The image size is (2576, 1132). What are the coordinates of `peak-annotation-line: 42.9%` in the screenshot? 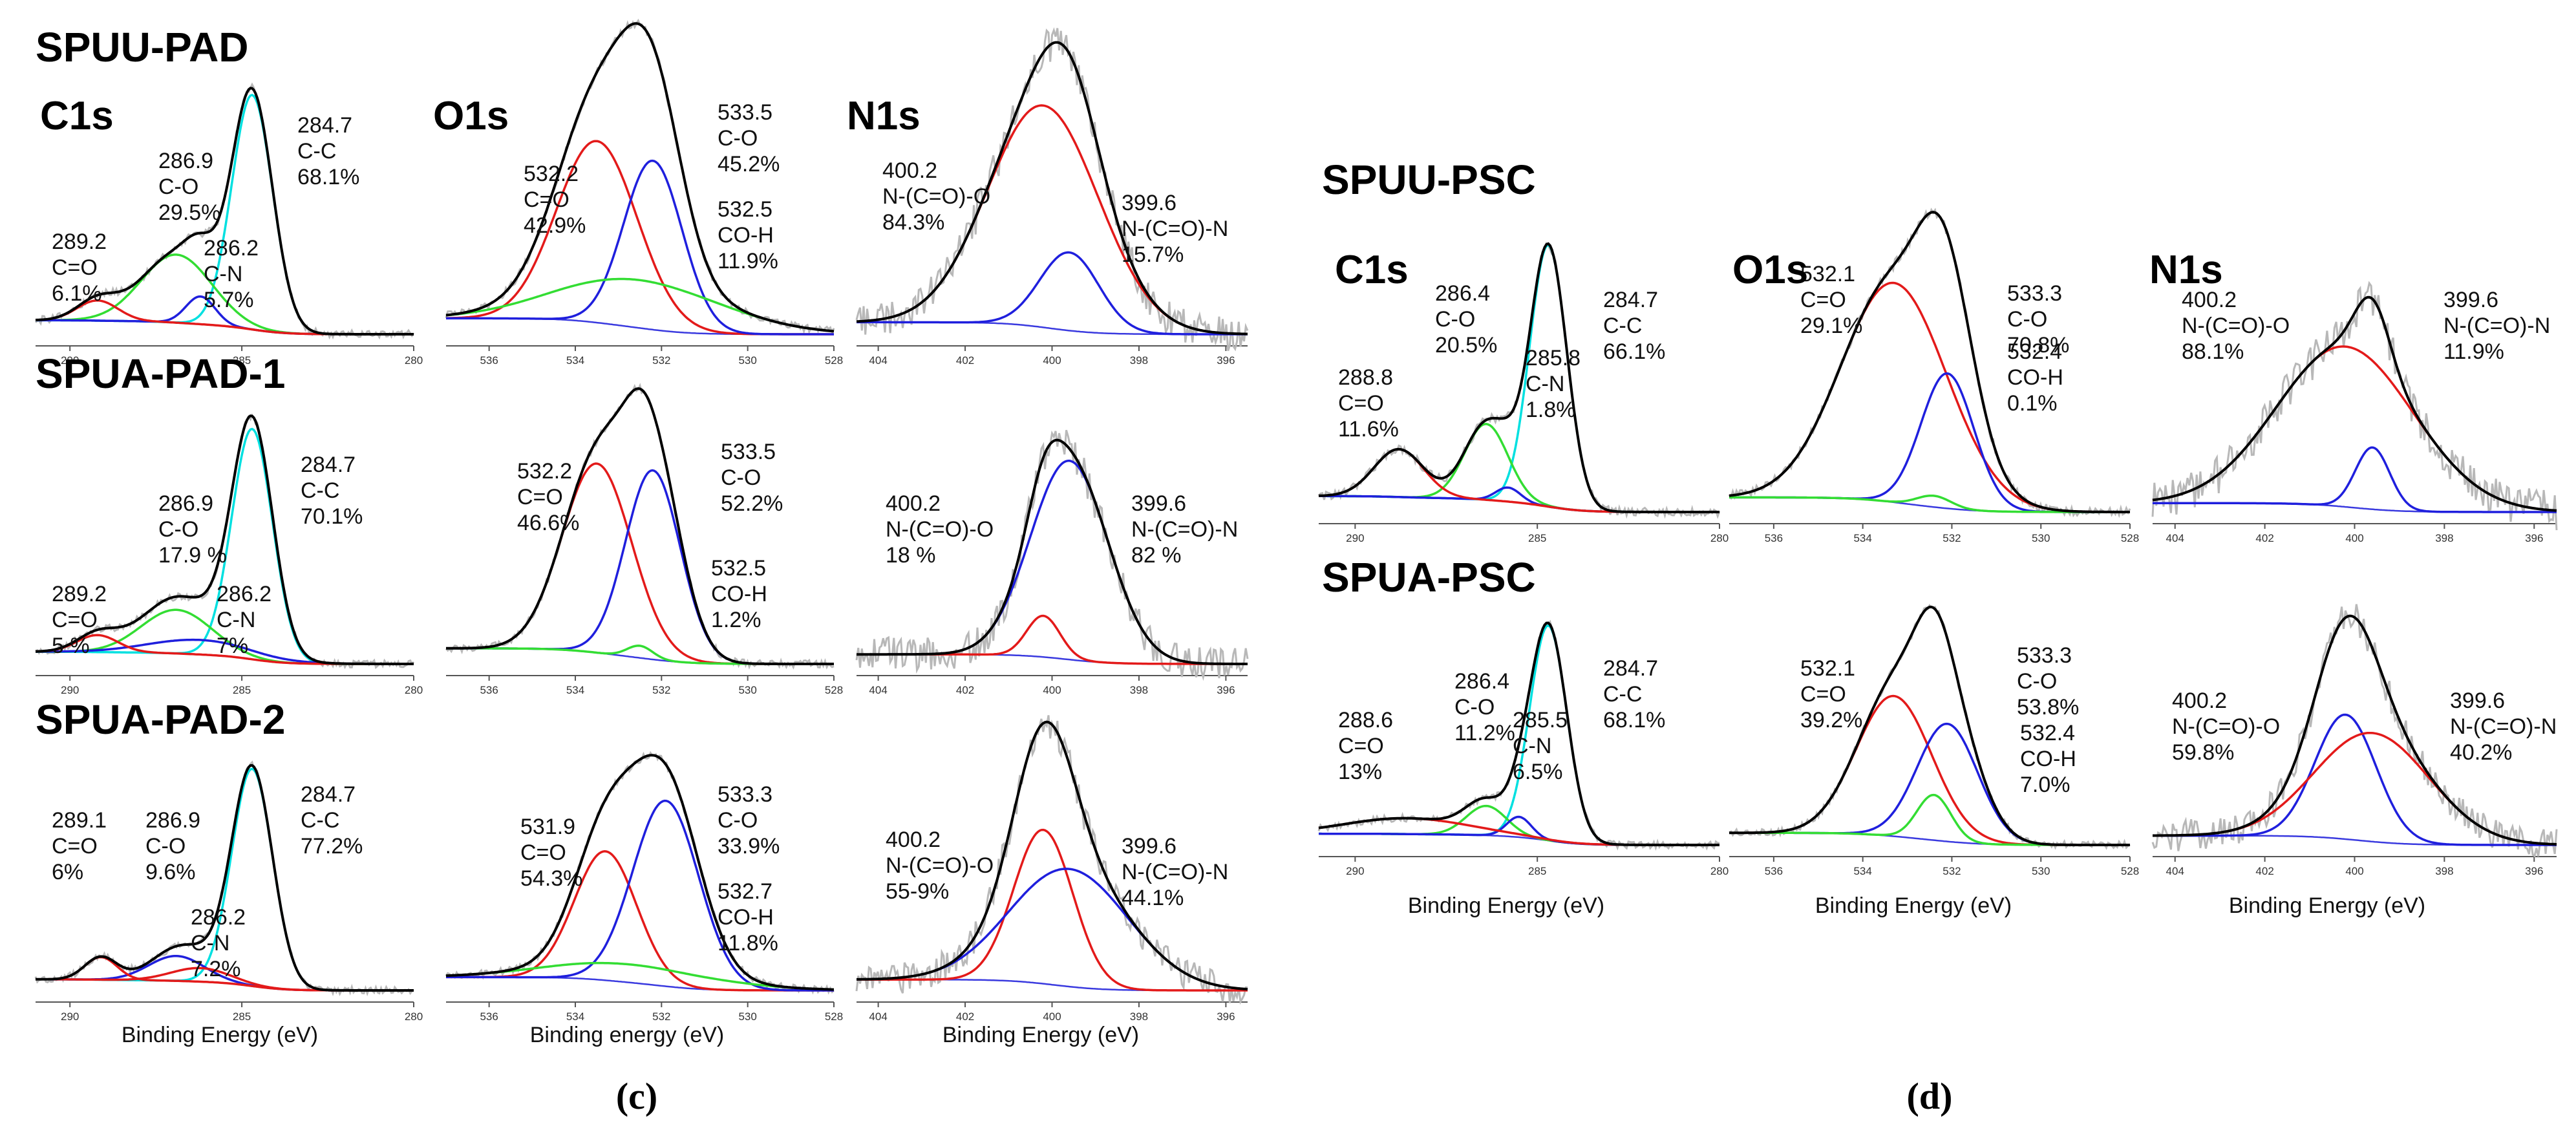 It's located at (555, 225).